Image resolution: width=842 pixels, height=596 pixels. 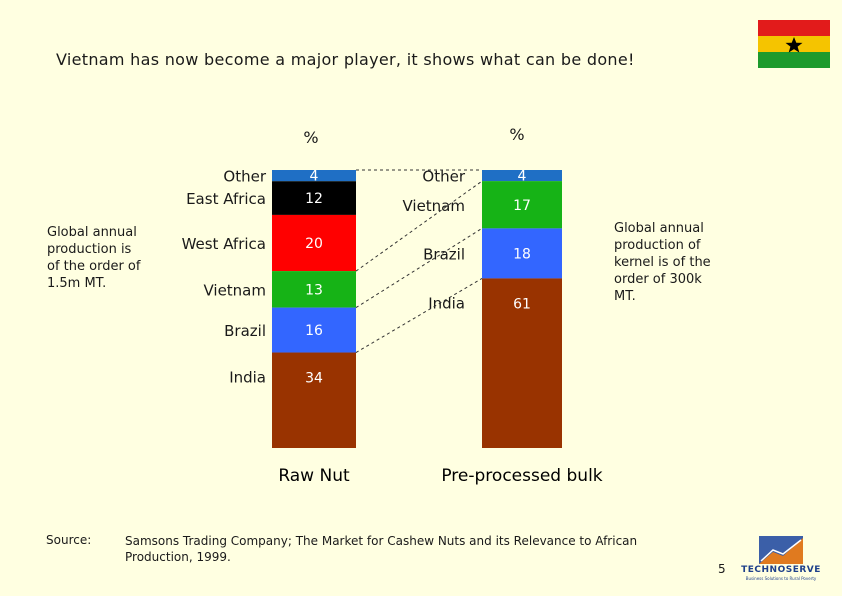 What do you see at coordinates (314, 400) in the screenshot?
I see `raw-nut-segment-india` at bounding box center [314, 400].